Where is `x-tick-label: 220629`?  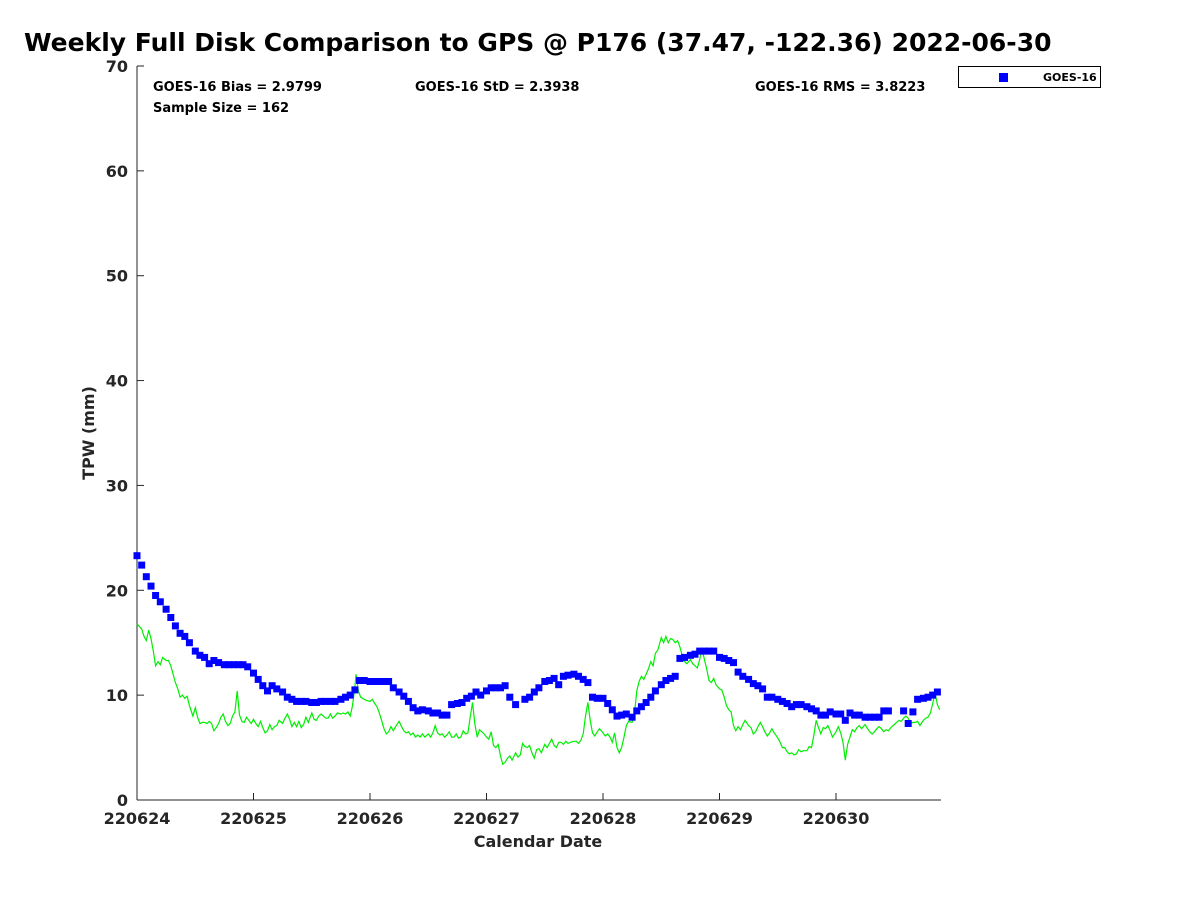
x-tick-label: 220629 is located at coordinates (719, 818).